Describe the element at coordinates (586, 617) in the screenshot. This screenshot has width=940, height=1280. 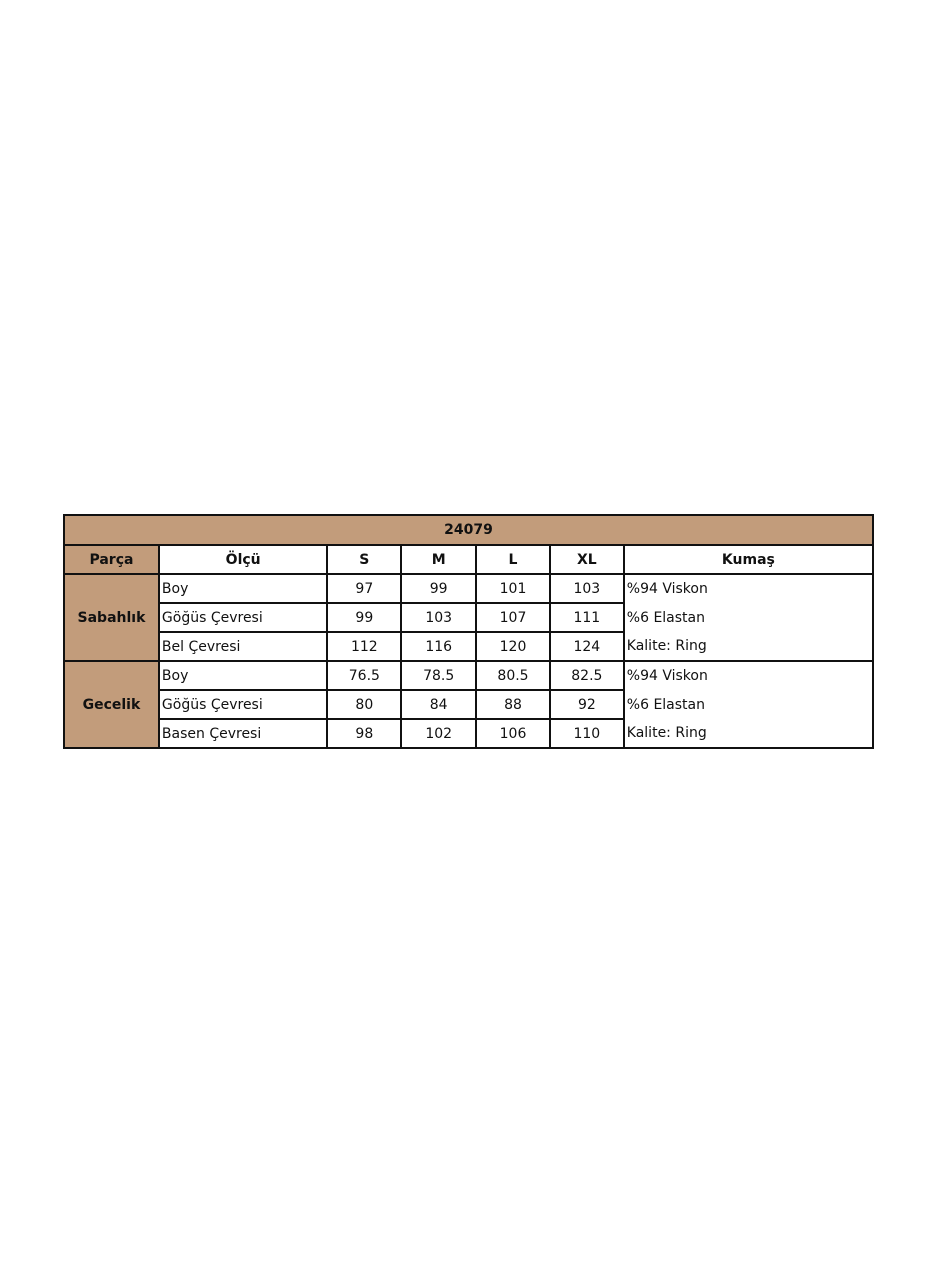
I see `size-value: 111` at that location.